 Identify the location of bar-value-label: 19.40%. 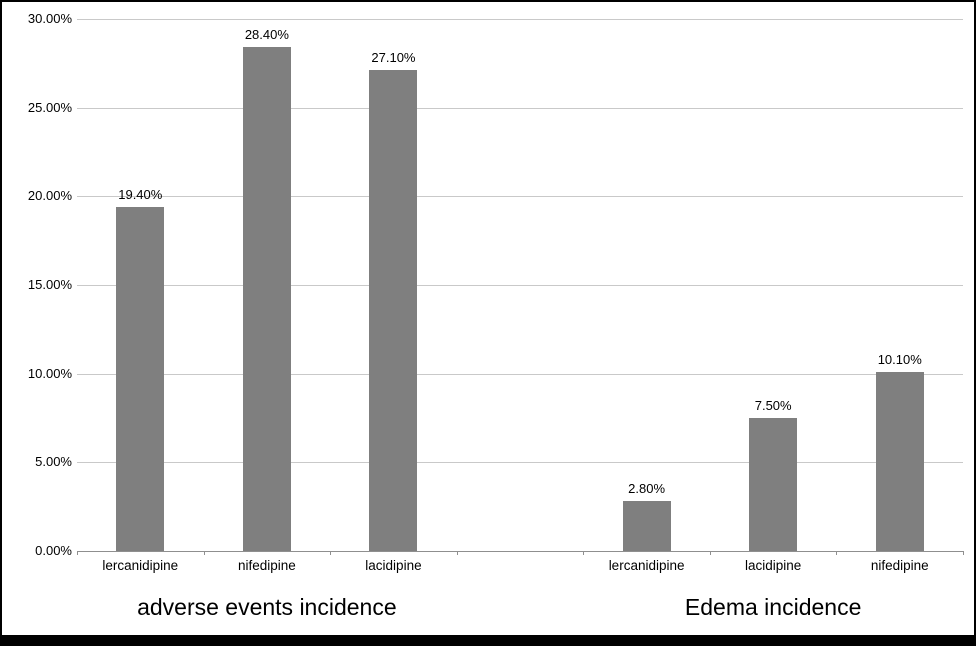
(140, 194).